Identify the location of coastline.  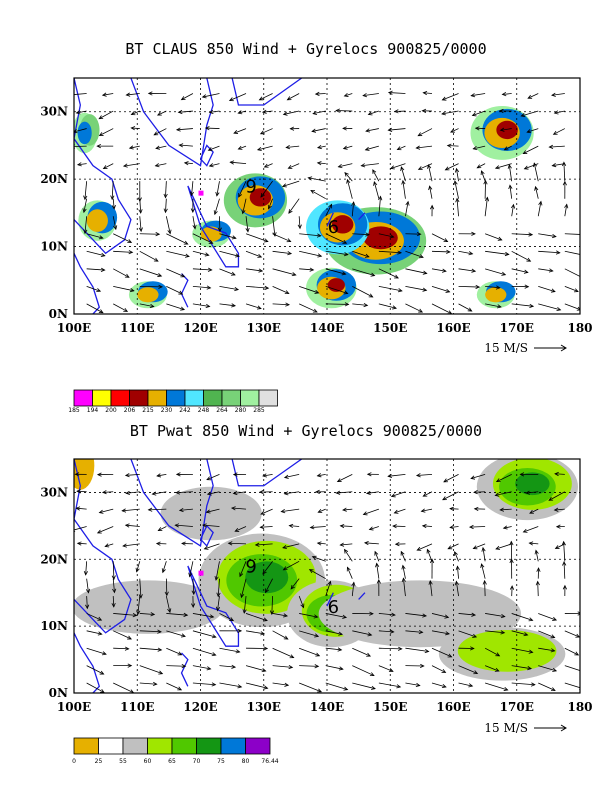
(362, 596).